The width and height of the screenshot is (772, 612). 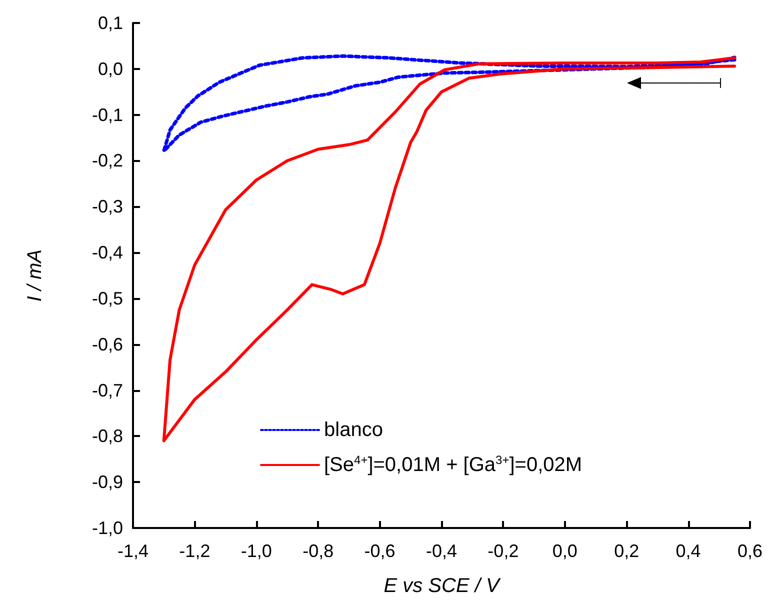 What do you see at coordinates (380, 551) in the screenshot?
I see `x-tick-label: -0,6` at bounding box center [380, 551].